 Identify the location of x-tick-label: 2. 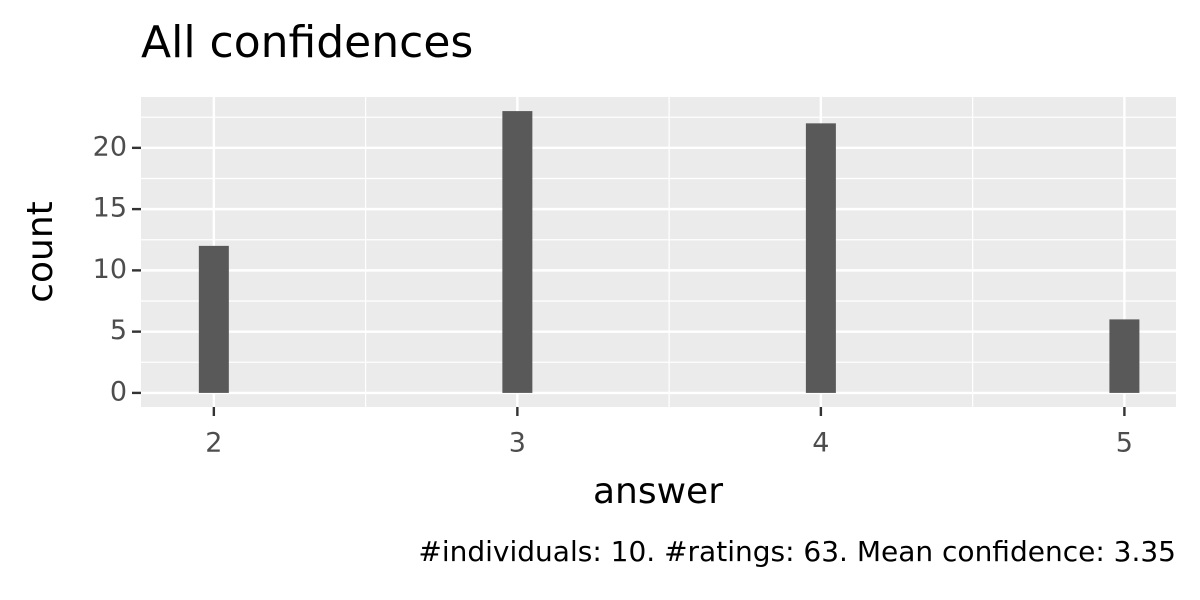
(213, 443).